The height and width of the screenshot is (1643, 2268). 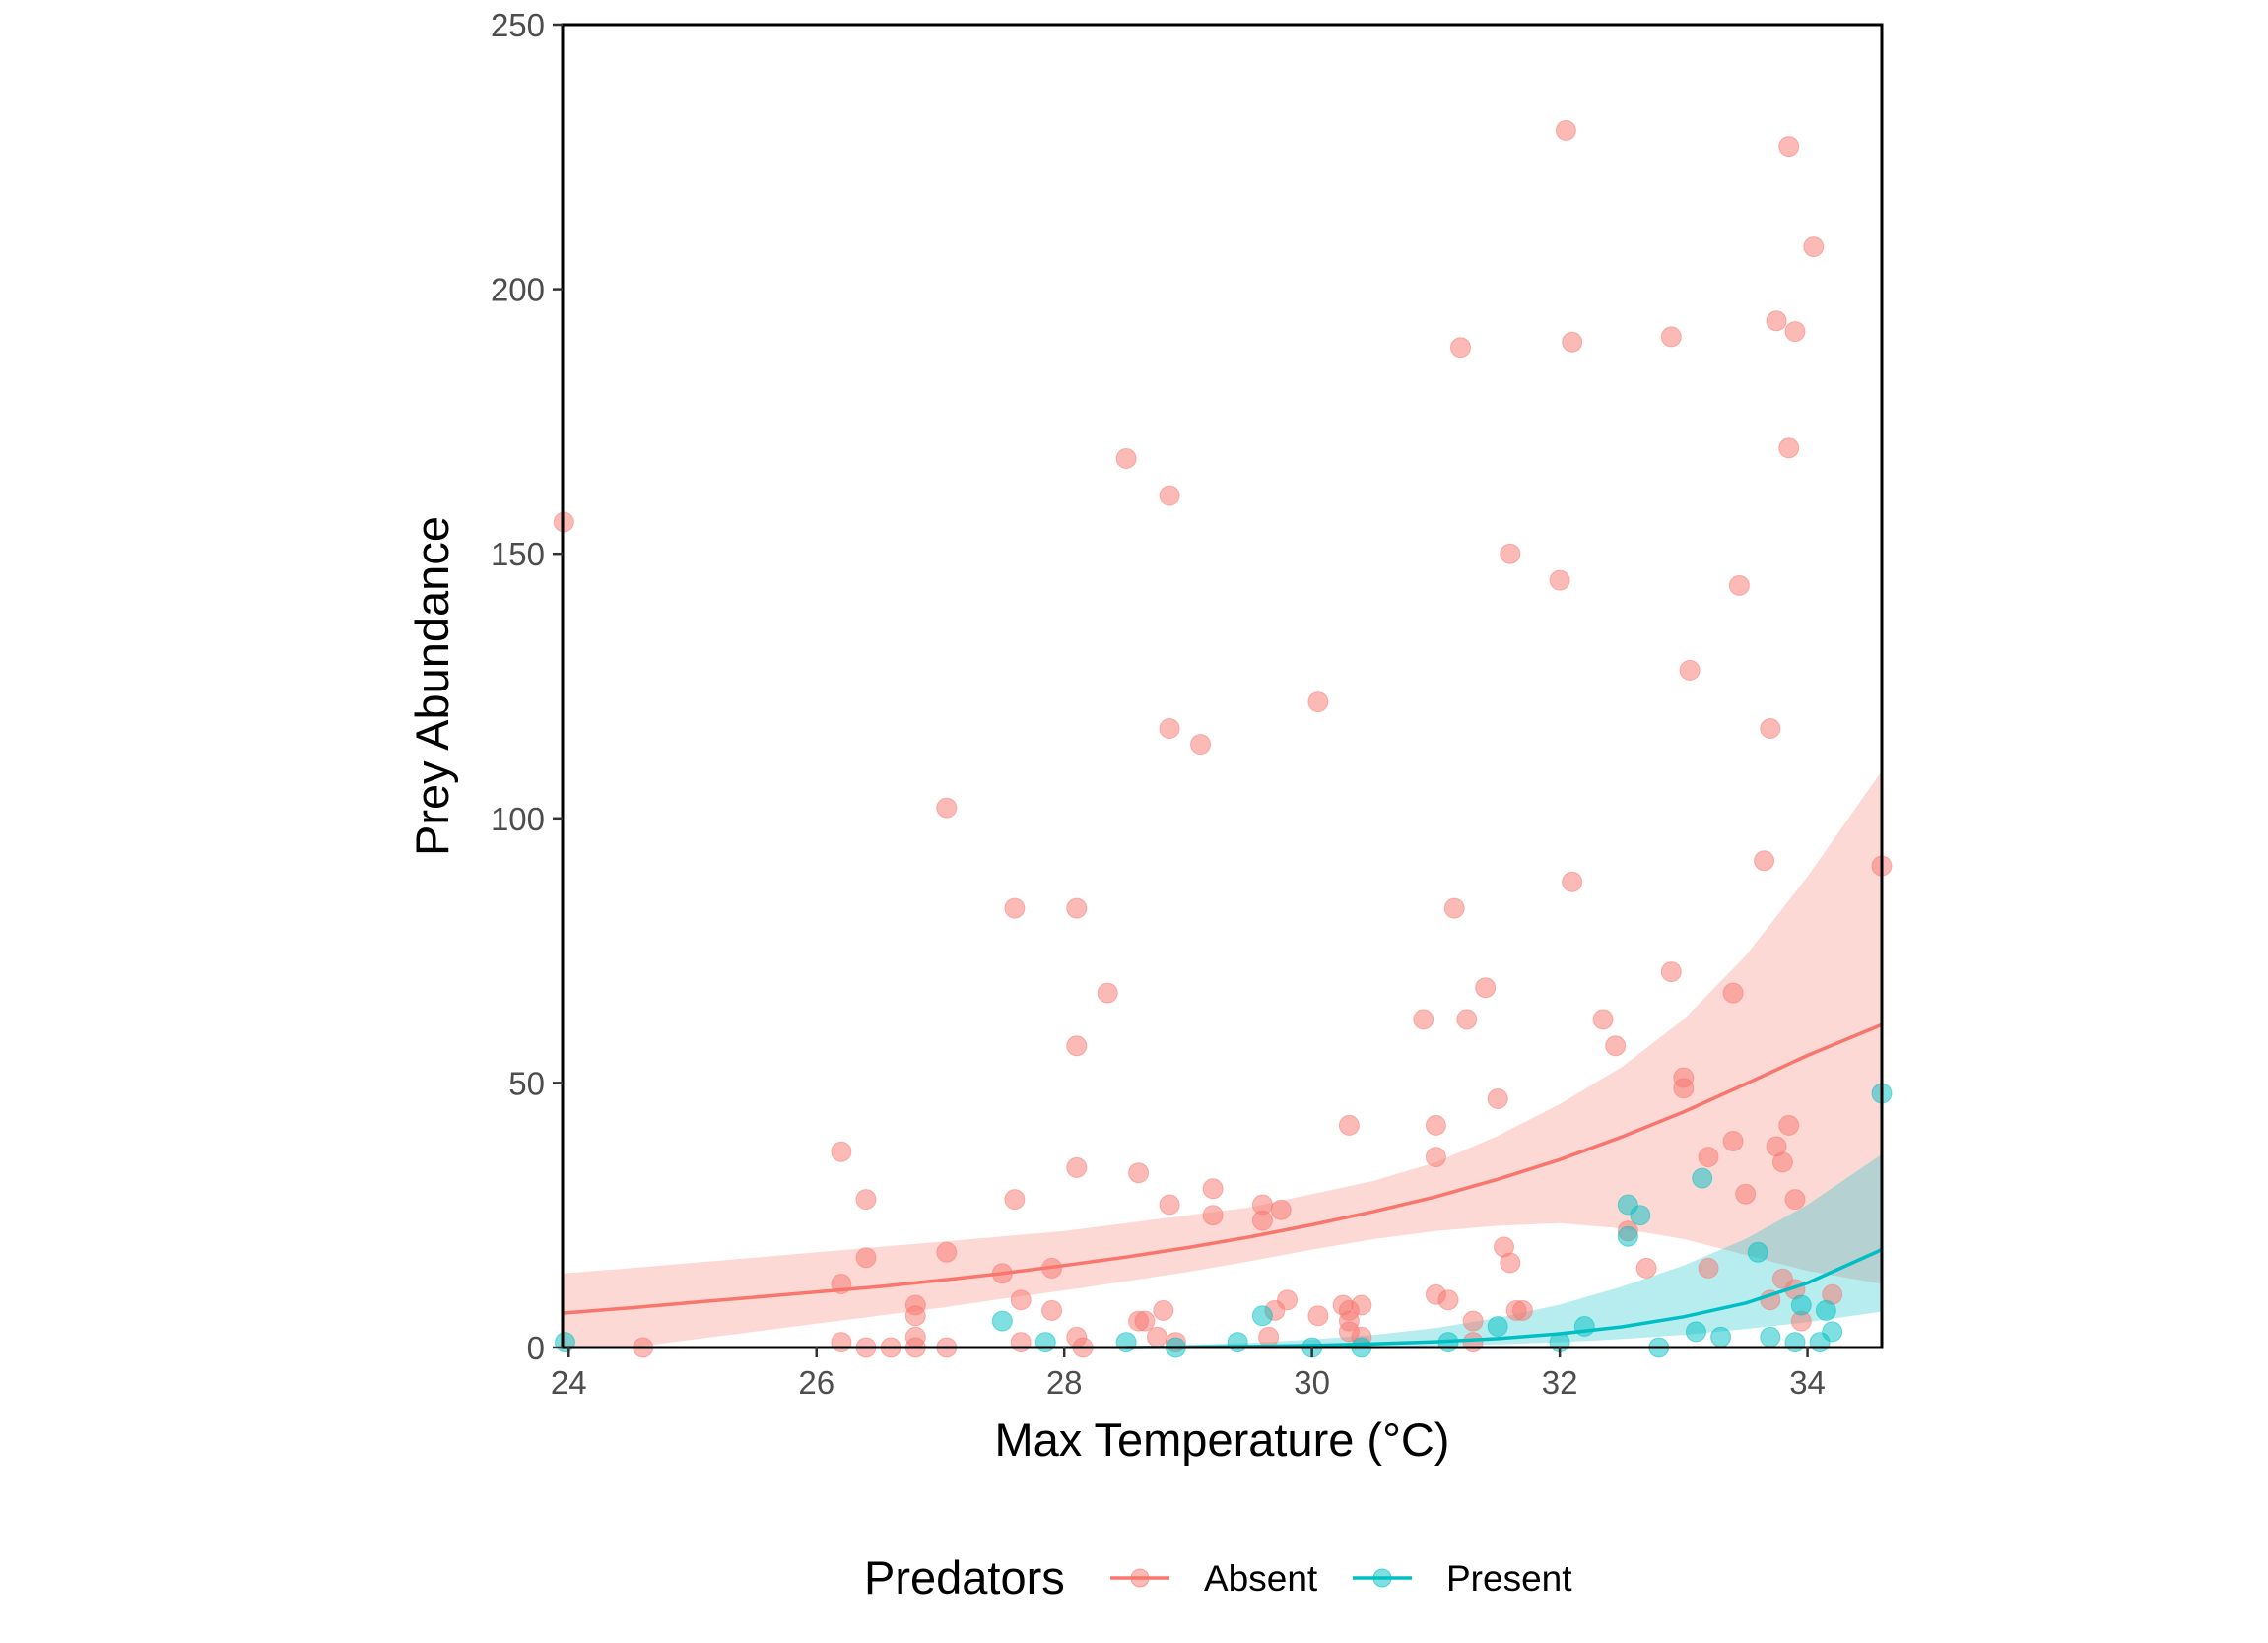 I want to click on fit-line-absent, so click(x=1222, y=1168).